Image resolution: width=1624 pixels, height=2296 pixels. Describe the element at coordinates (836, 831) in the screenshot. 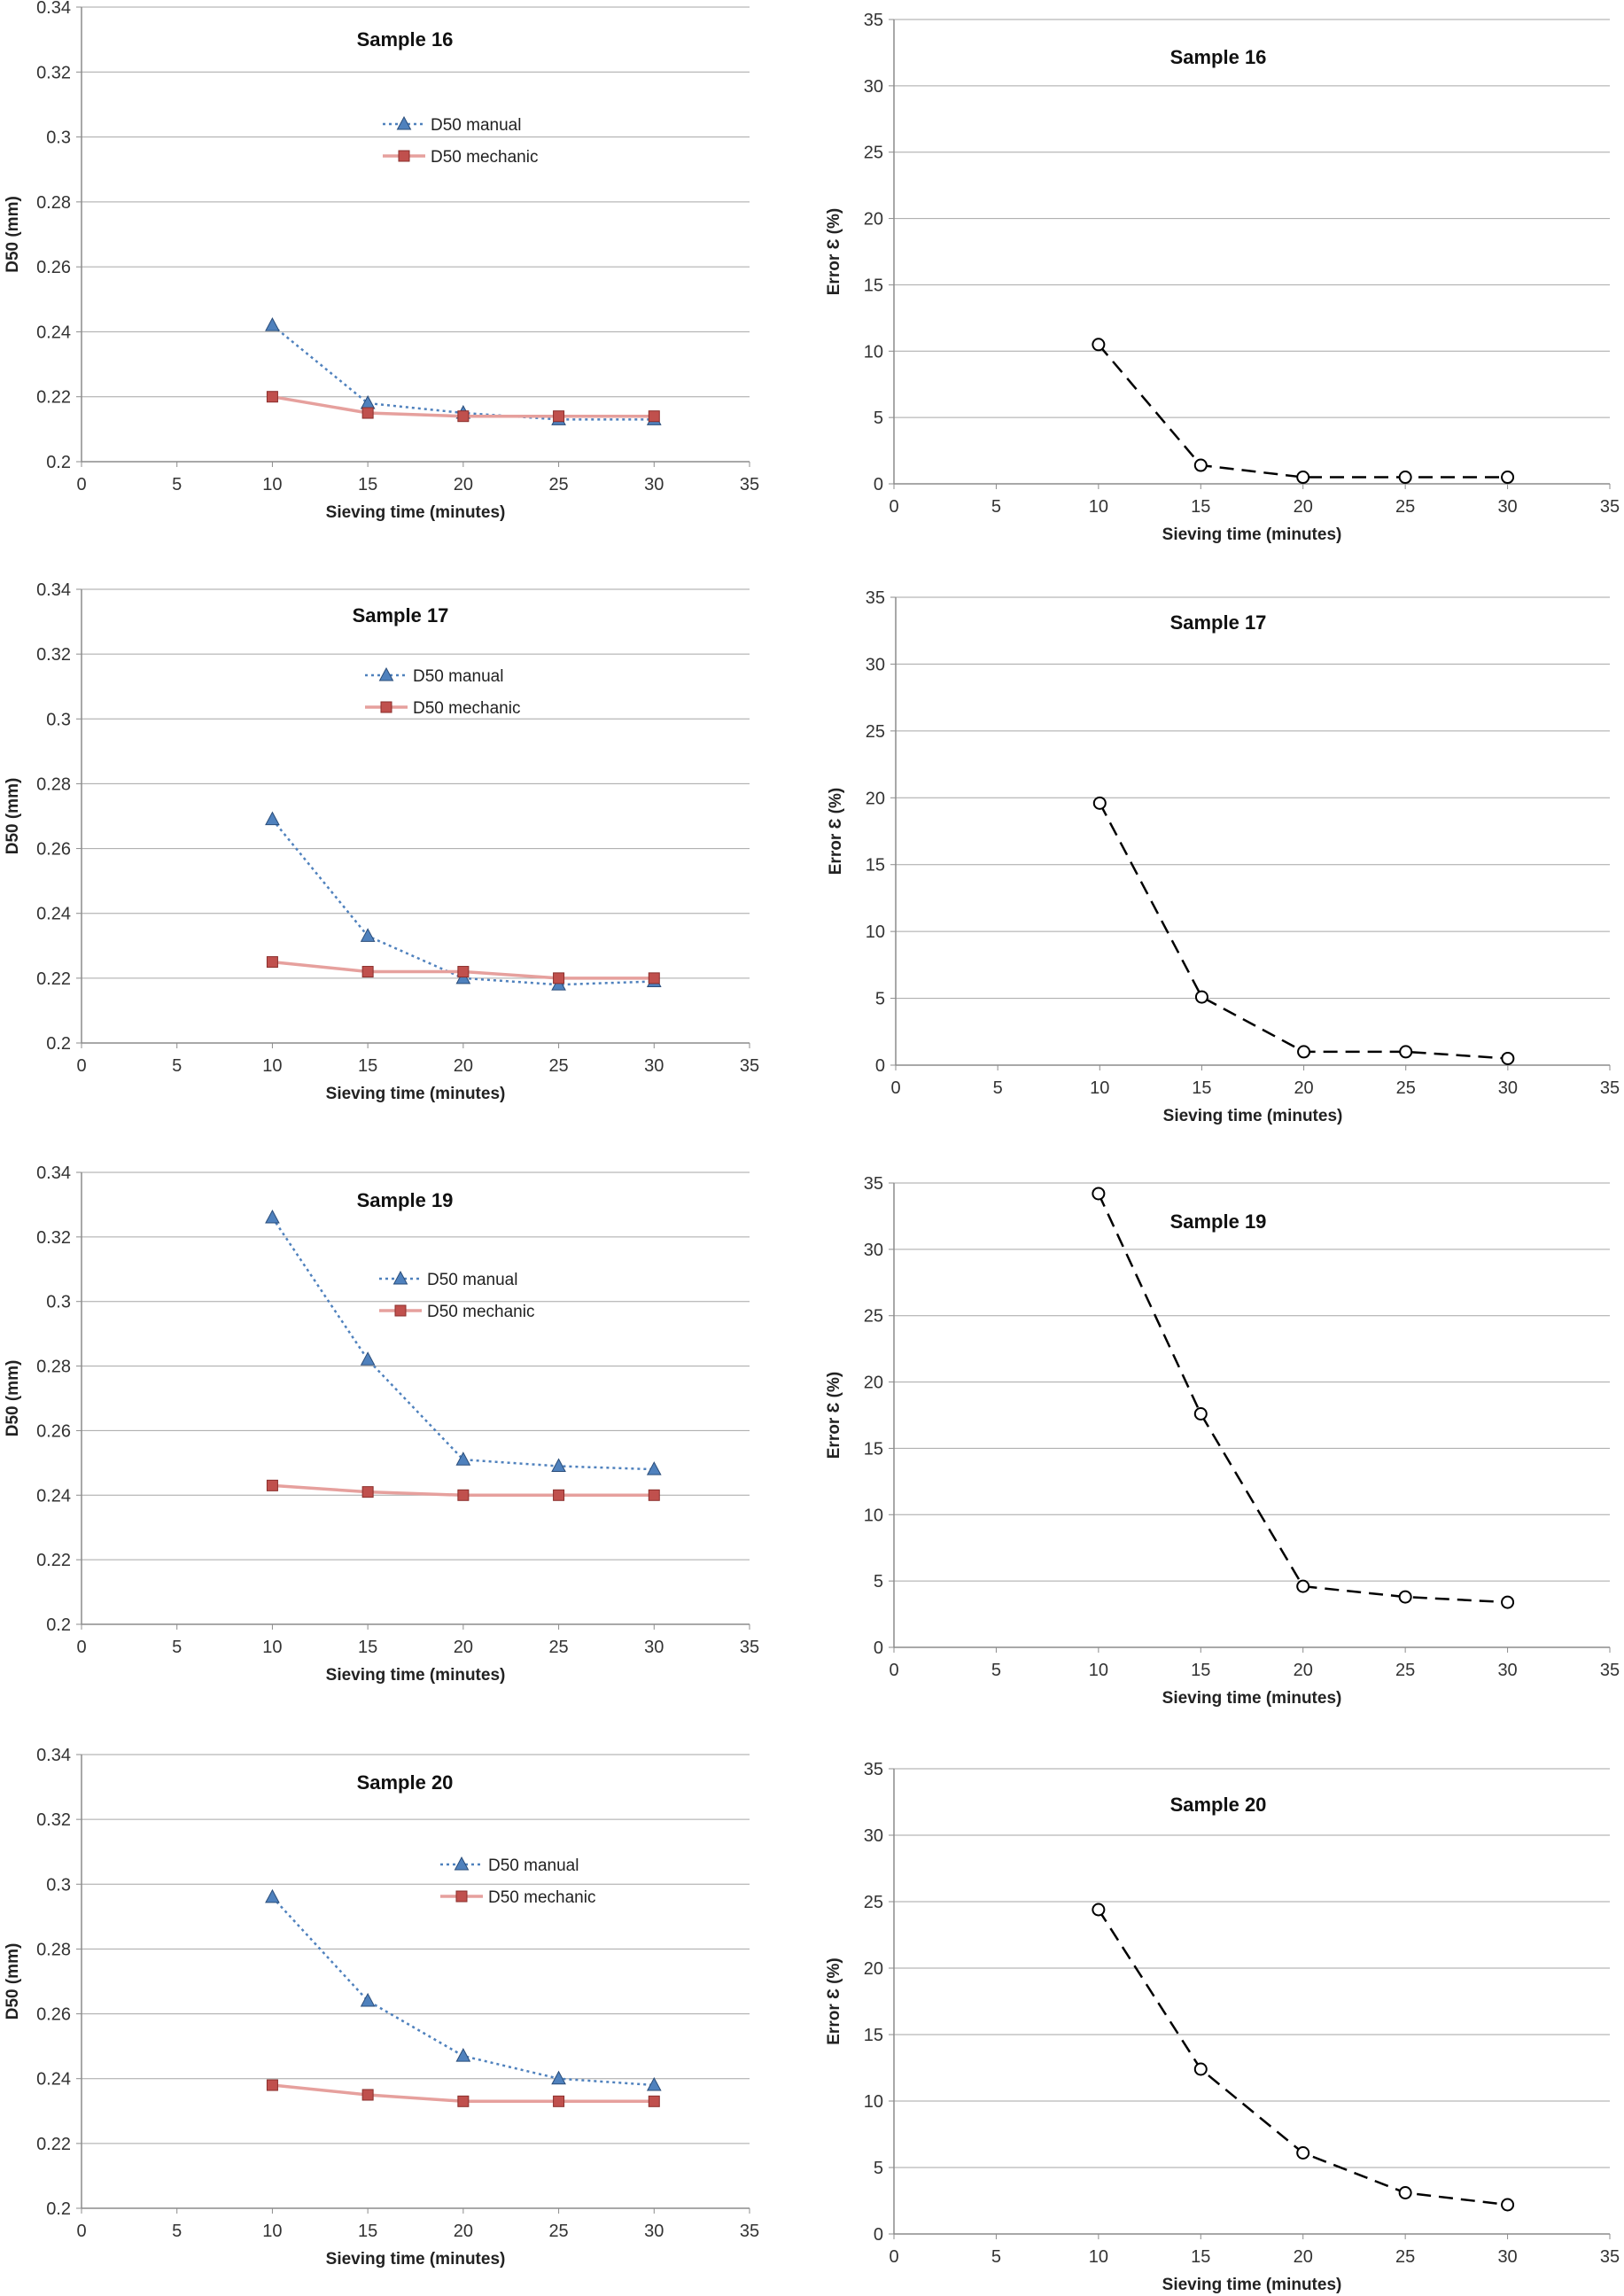

I see `y-axis-label: Error Ɛ (%)` at that location.